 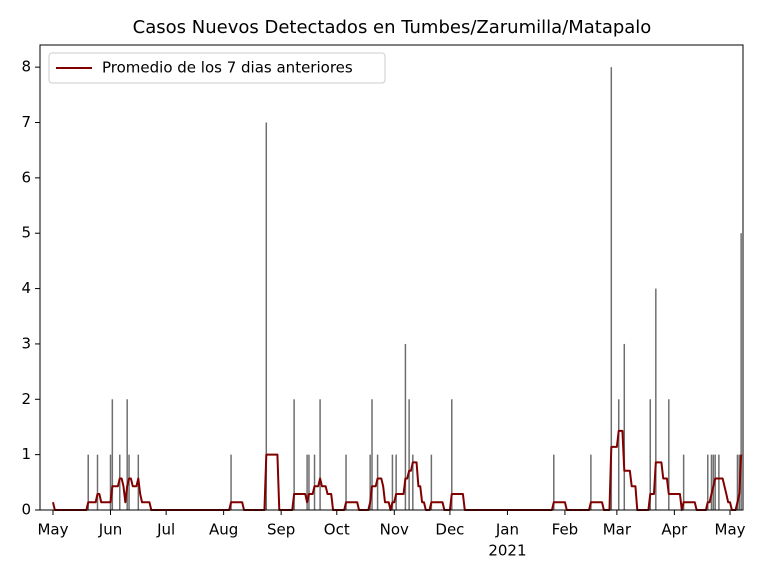 What do you see at coordinates (165, 530) in the screenshot?
I see `x-tick-label: Jul` at bounding box center [165, 530].